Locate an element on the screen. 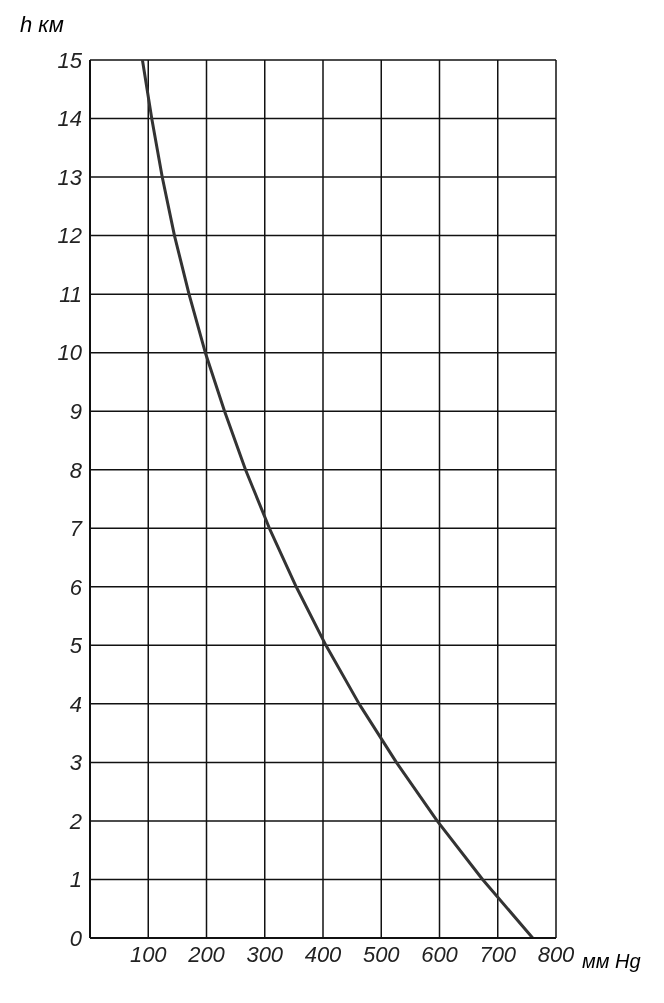  y-tick-label: 15 is located at coordinates (70, 60).